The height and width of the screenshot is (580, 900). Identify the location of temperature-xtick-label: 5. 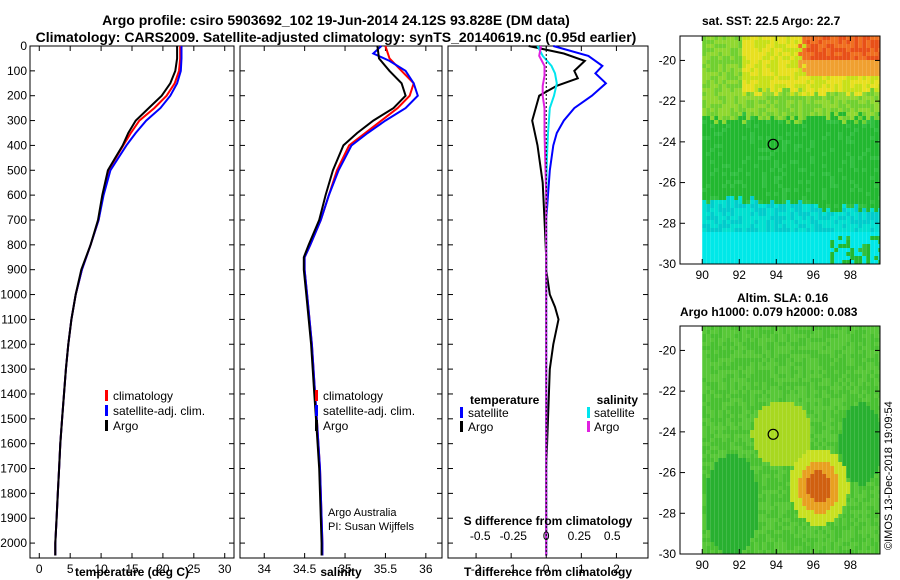
(70, 569).